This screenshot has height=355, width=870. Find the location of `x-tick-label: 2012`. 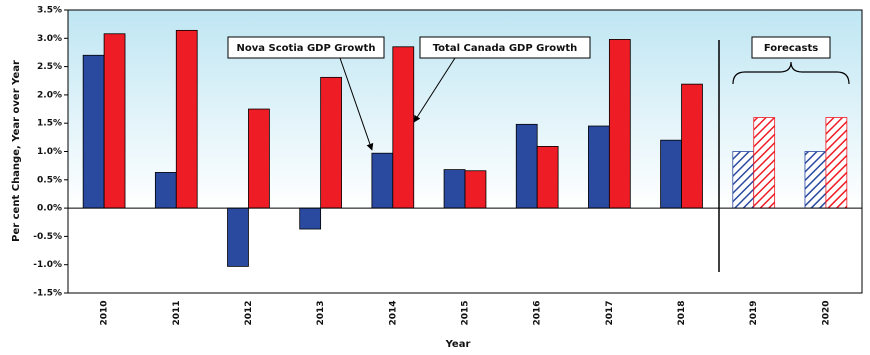

x-tick-label: 2012 is located at coordinates (249, 312).